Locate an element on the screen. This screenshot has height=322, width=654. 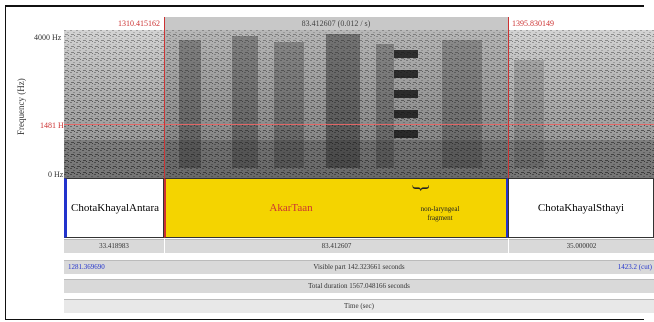
total-duration-bar: Total duration 1567.048166 seconds is located at coordinates (359, 286).